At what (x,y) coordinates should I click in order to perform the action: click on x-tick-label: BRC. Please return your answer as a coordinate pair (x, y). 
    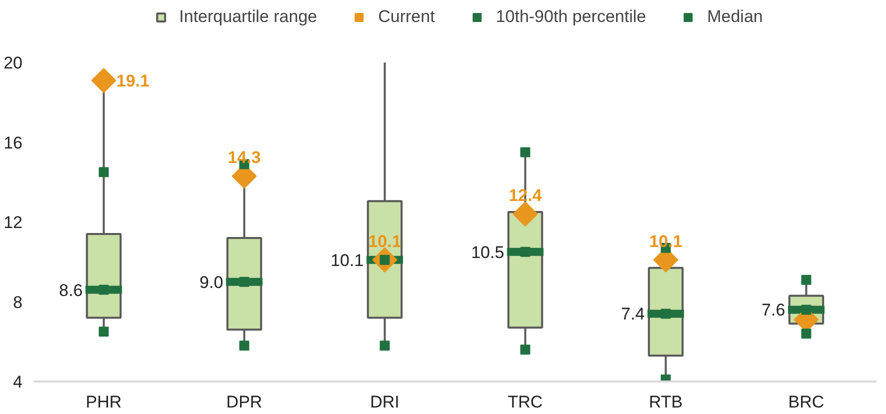
    Looking at the image, I should click on (806, 402).